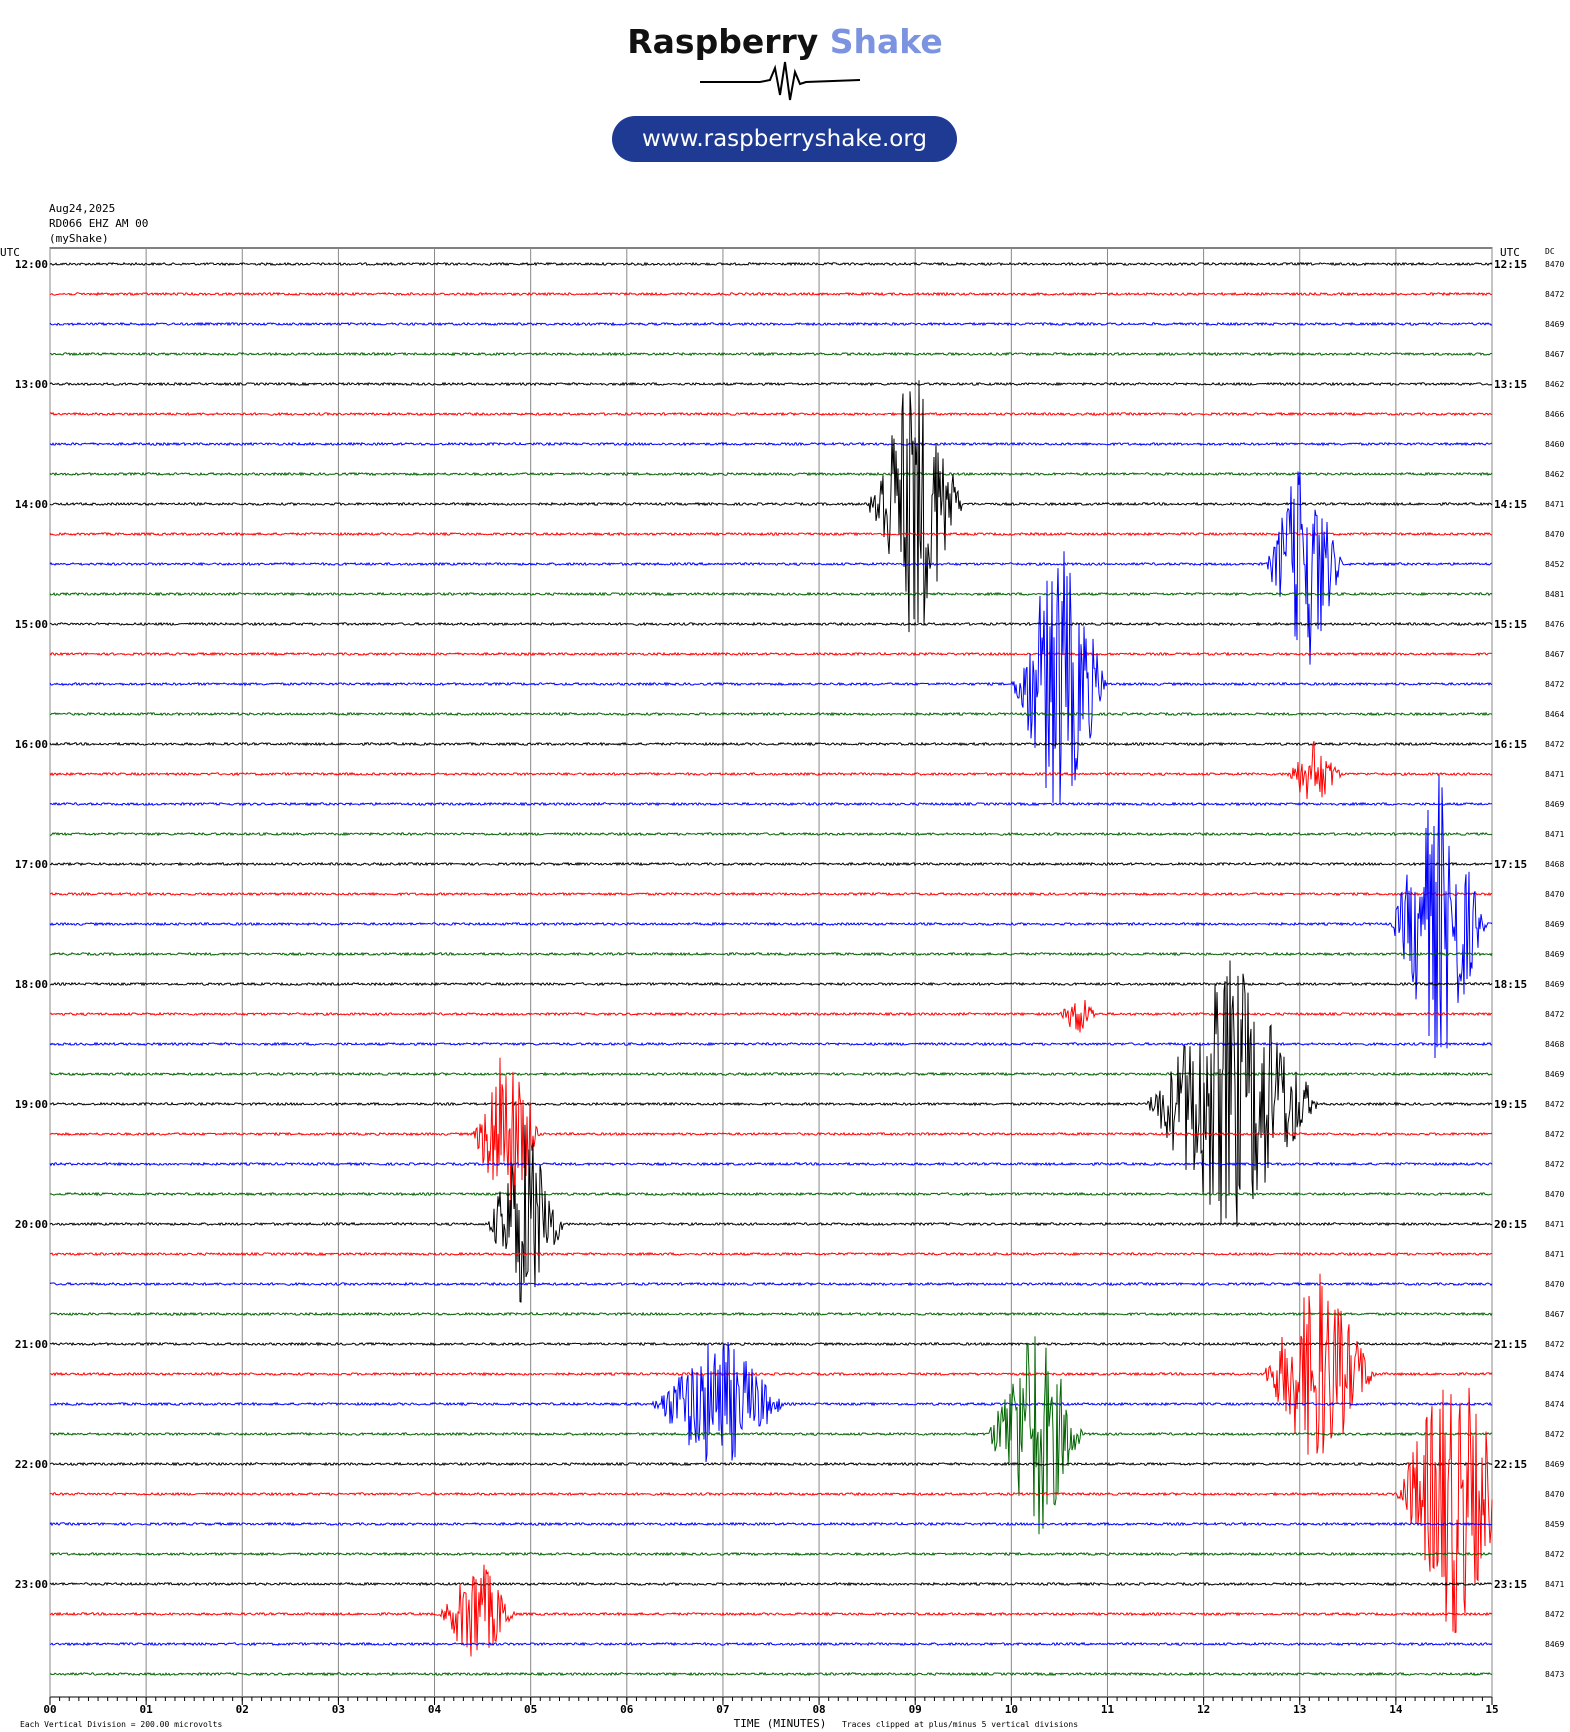 This screenshot has height=1732, width=1570. I want to click on x-tick-label: 07, so click(722, 1709).